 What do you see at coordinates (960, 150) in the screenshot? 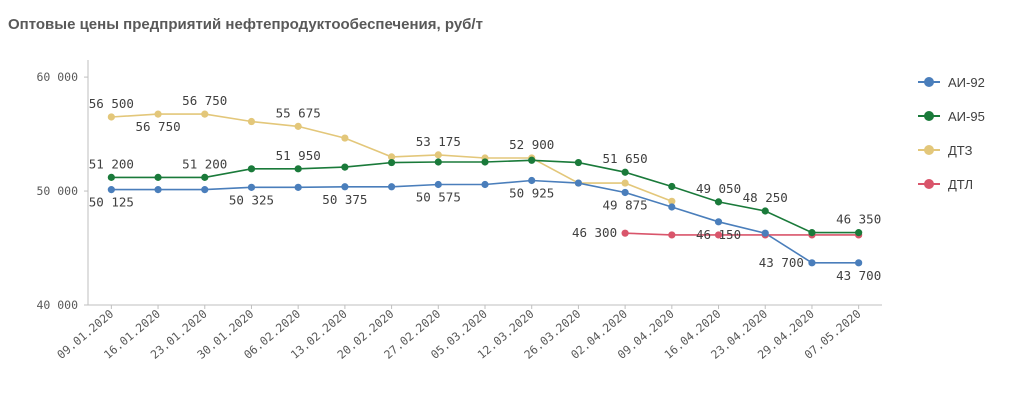
I see `legend-label: ДТЗ` at bounding box center [960, 150].